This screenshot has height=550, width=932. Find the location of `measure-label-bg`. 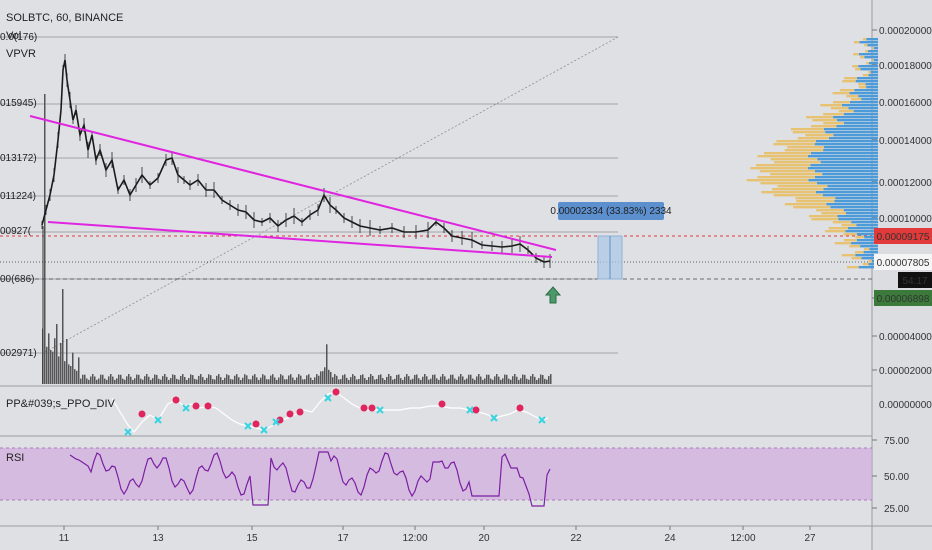

measure-label-bg is located at coordinates (611, 211).